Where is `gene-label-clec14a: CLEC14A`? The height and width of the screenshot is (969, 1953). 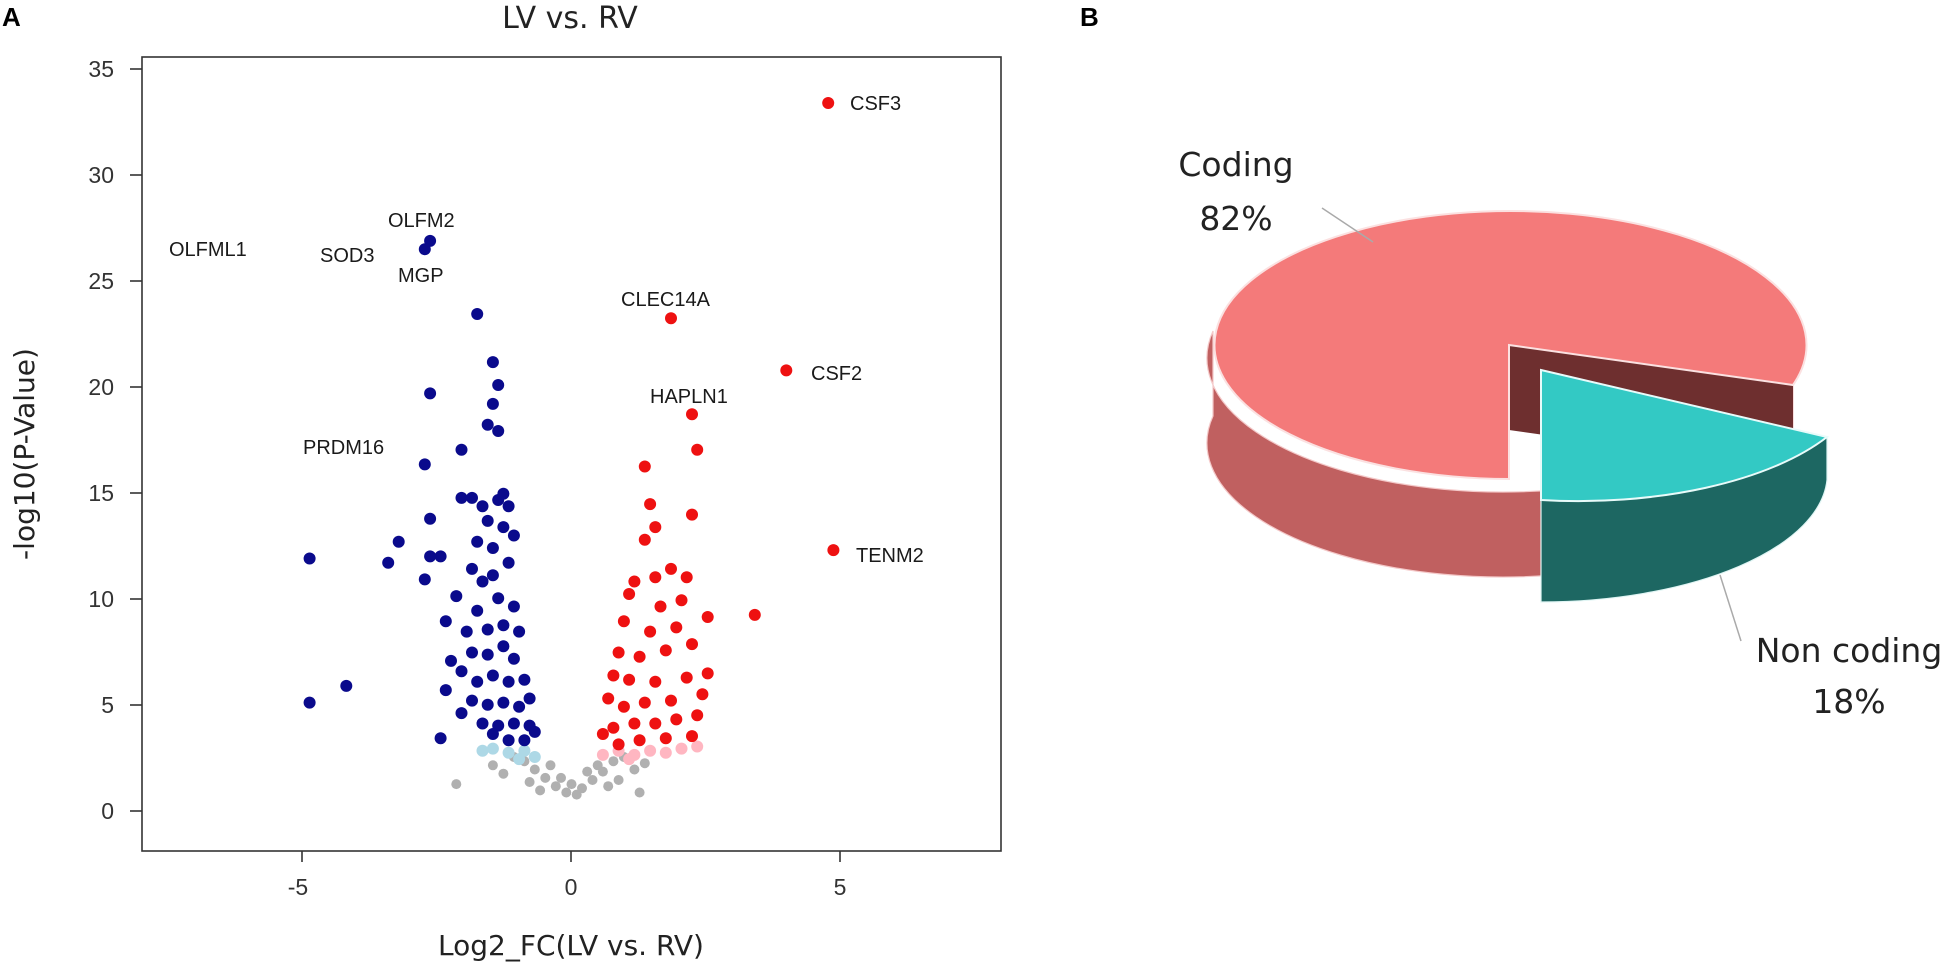 gene-label-clec14a: CLEC14A is located at coordinates (666, 300).